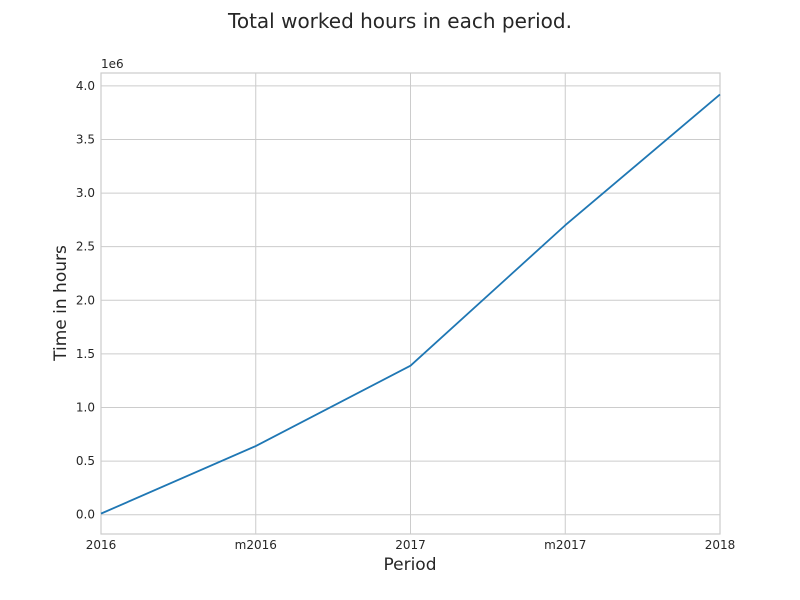 The height and width of the screenshot is (600, 800). I want to click on x-tick-labels: 2016 m2016 2017 m2017 2018, so click(411, 545).